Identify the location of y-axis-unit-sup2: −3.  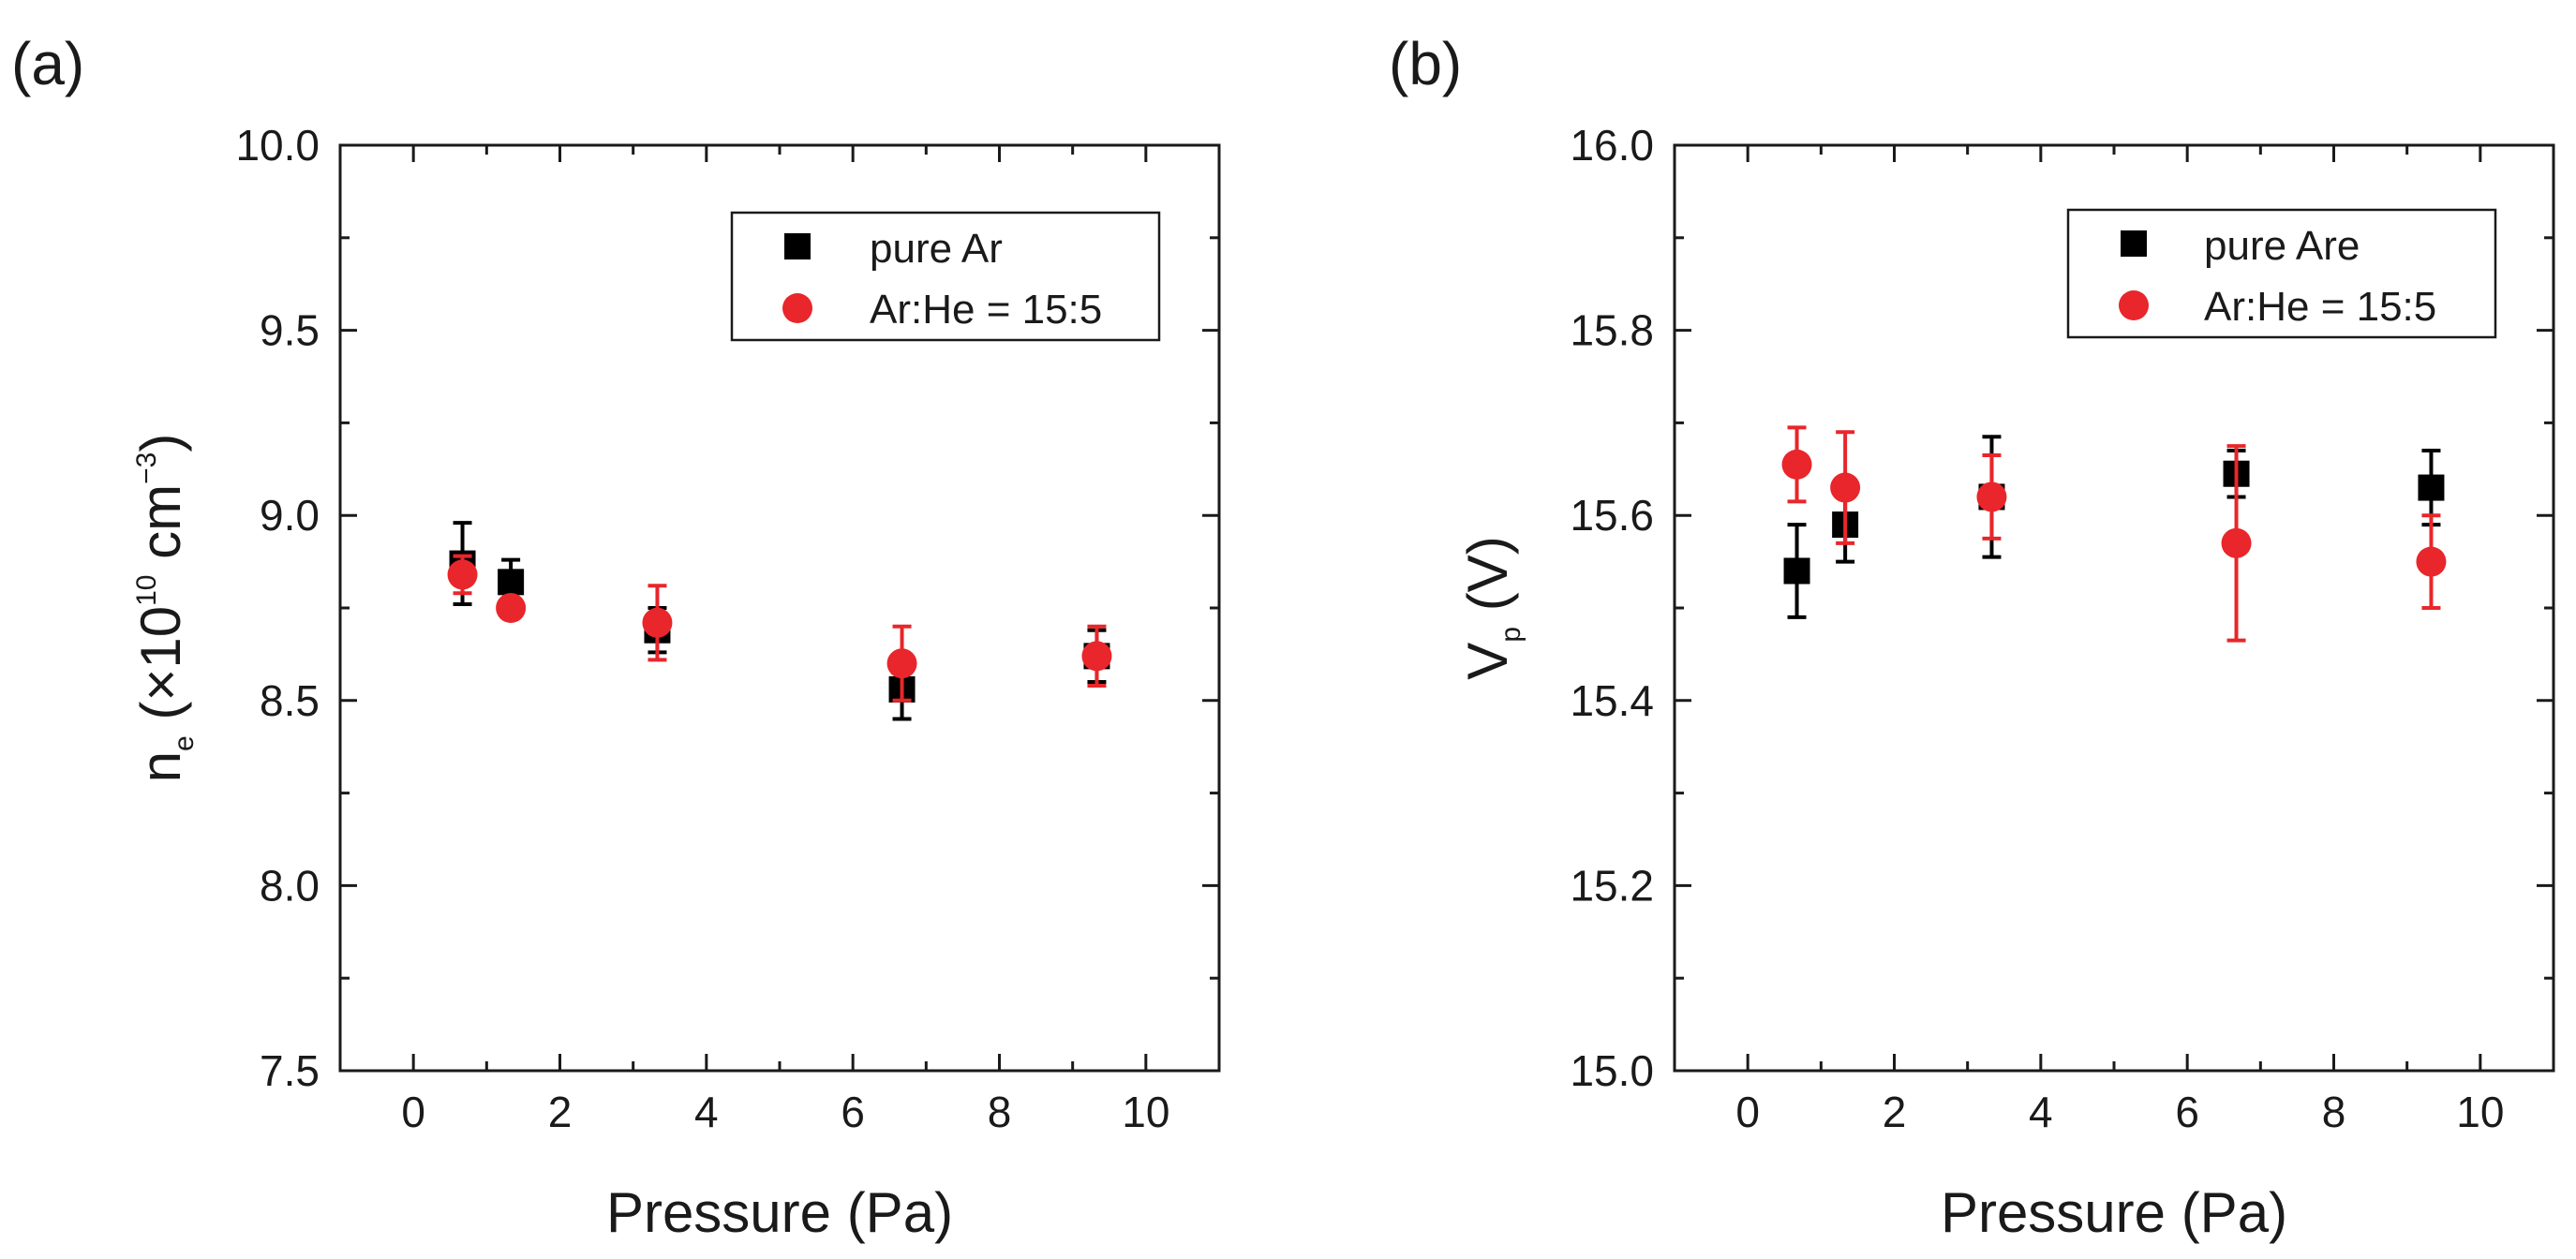
(146, 468).